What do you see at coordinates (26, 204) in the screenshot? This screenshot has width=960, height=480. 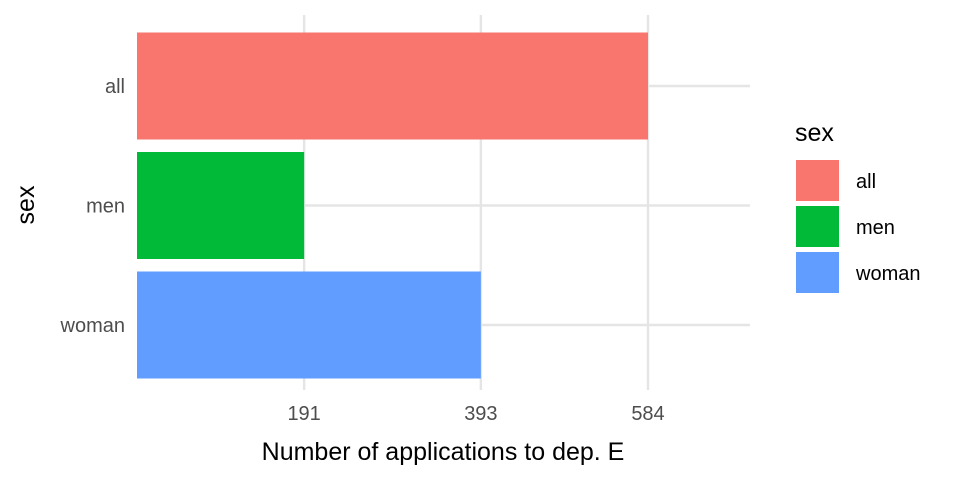 I see `y-axis-title: sex` at bounding box center [26, 204].